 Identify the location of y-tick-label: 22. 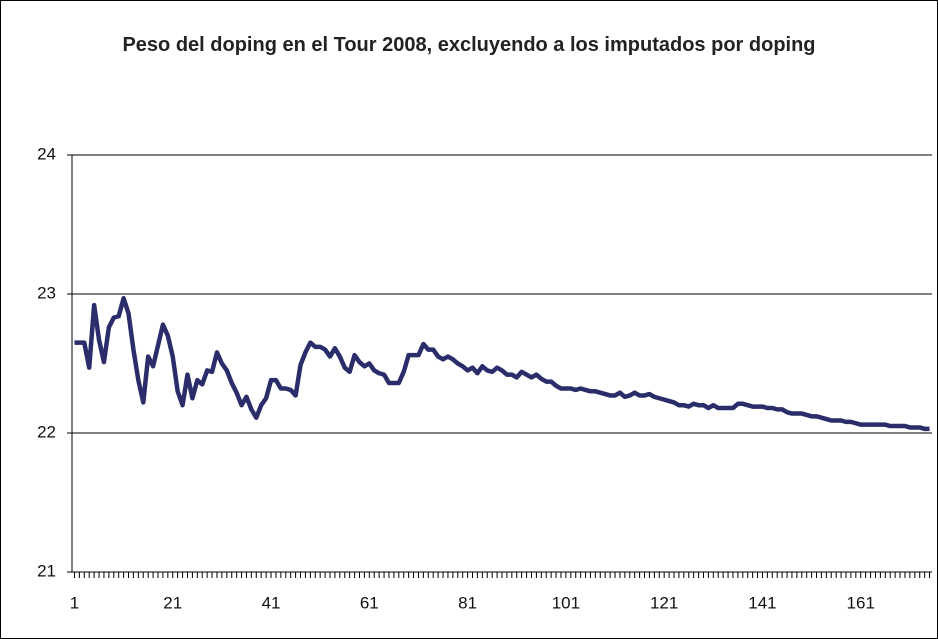
(46, 431).